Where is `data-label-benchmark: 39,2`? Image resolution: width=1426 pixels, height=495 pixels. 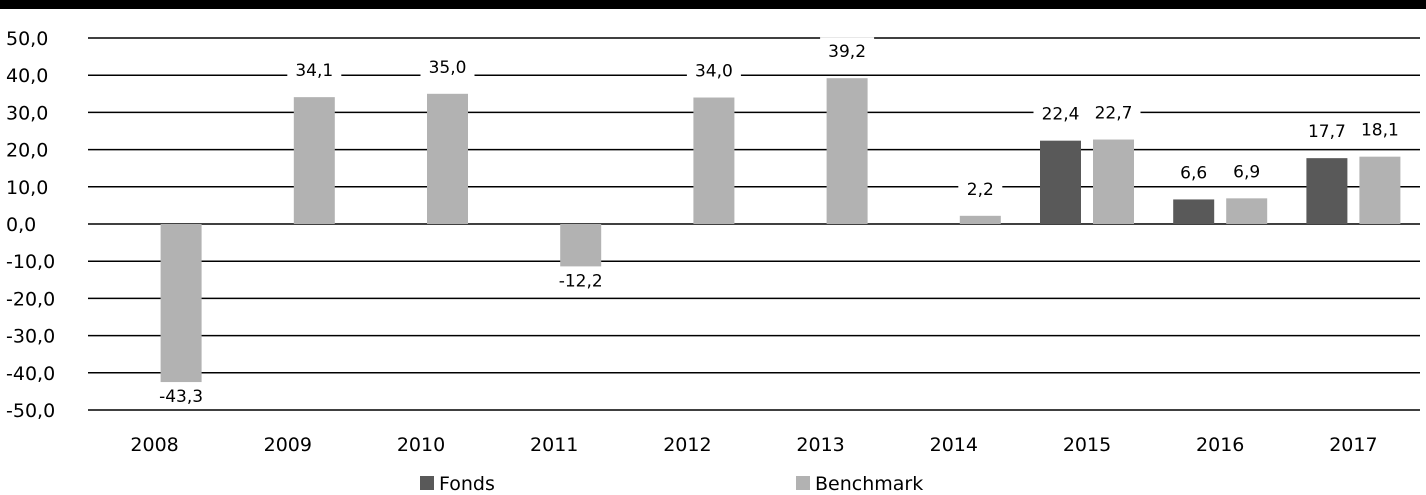
data-label-benchmark: 39,2 is located at coordinates (847, 52).